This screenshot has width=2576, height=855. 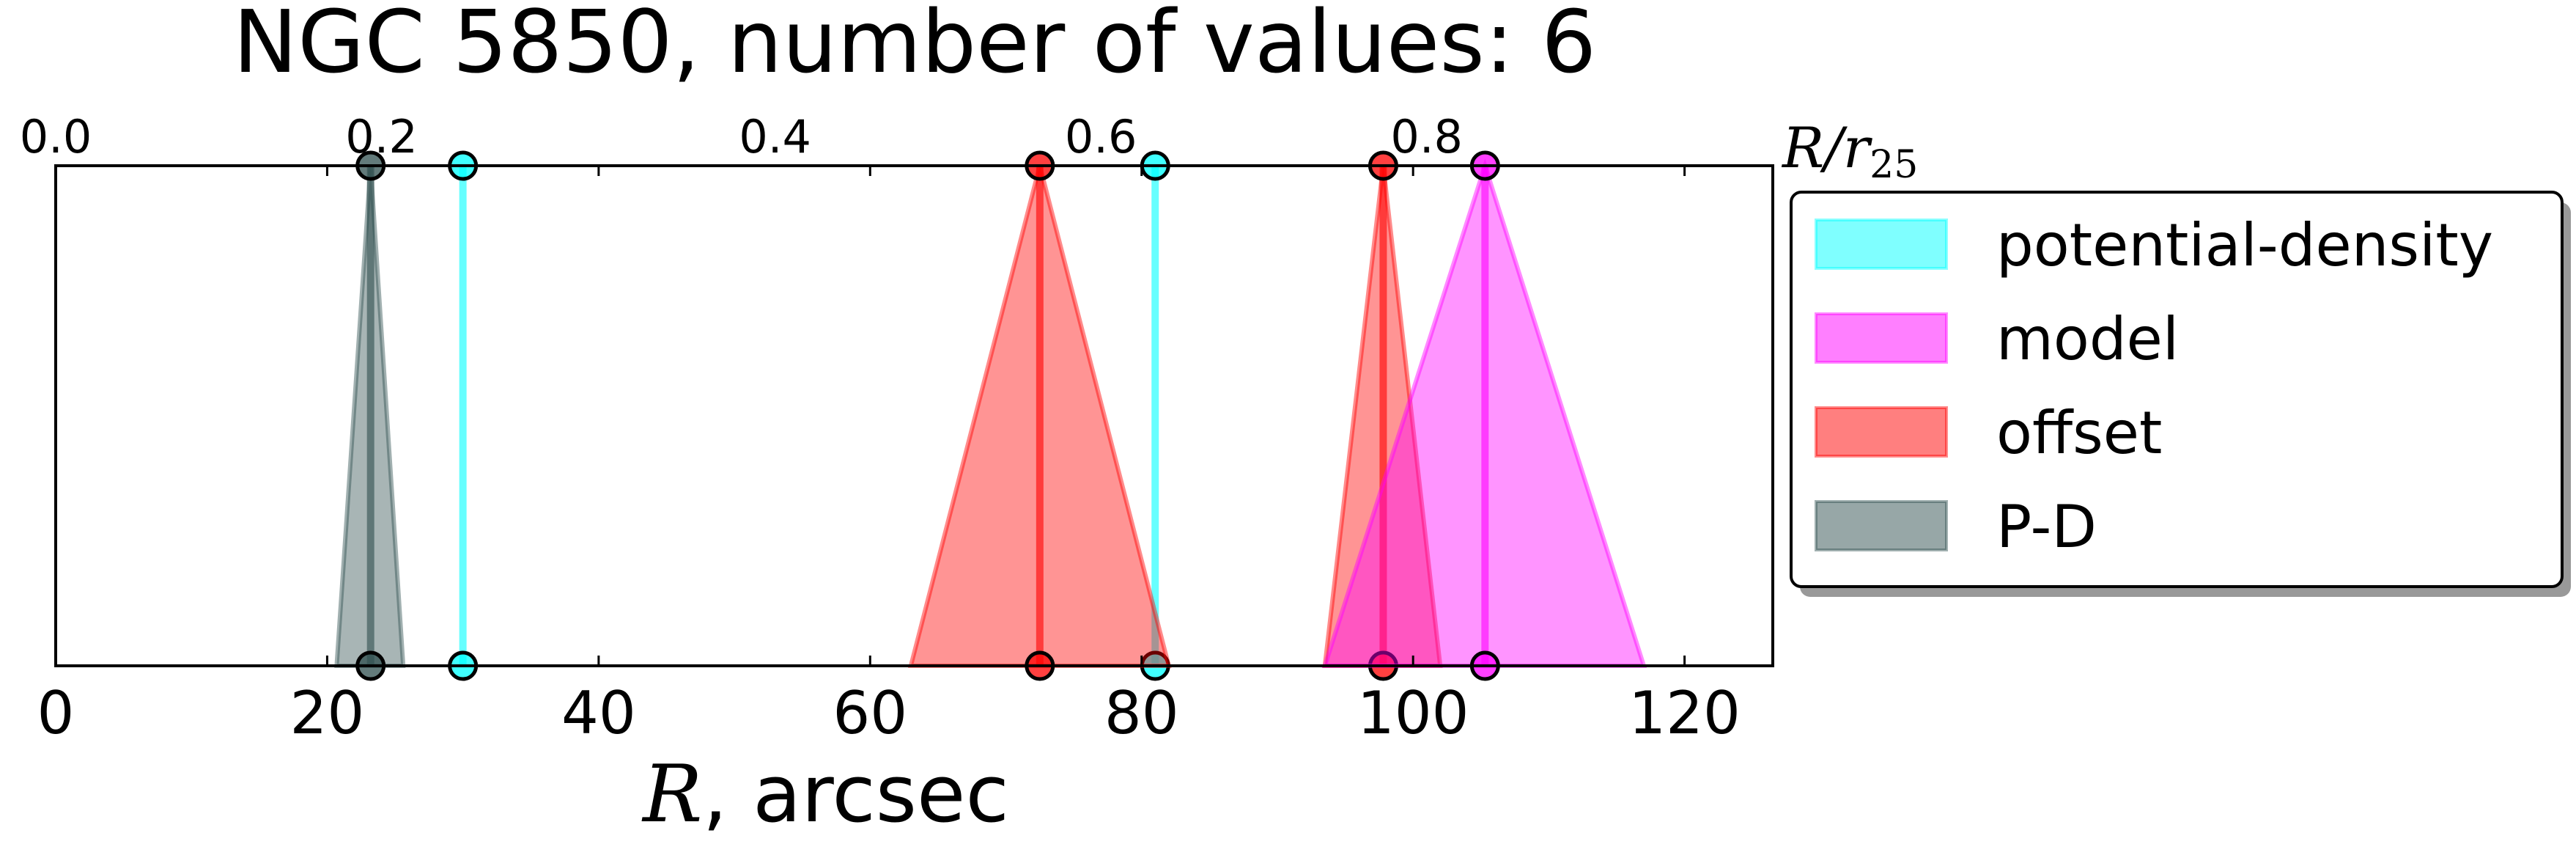 I want to click on legend-label-potential-density: potential-density, so click(x=2244, y=245).